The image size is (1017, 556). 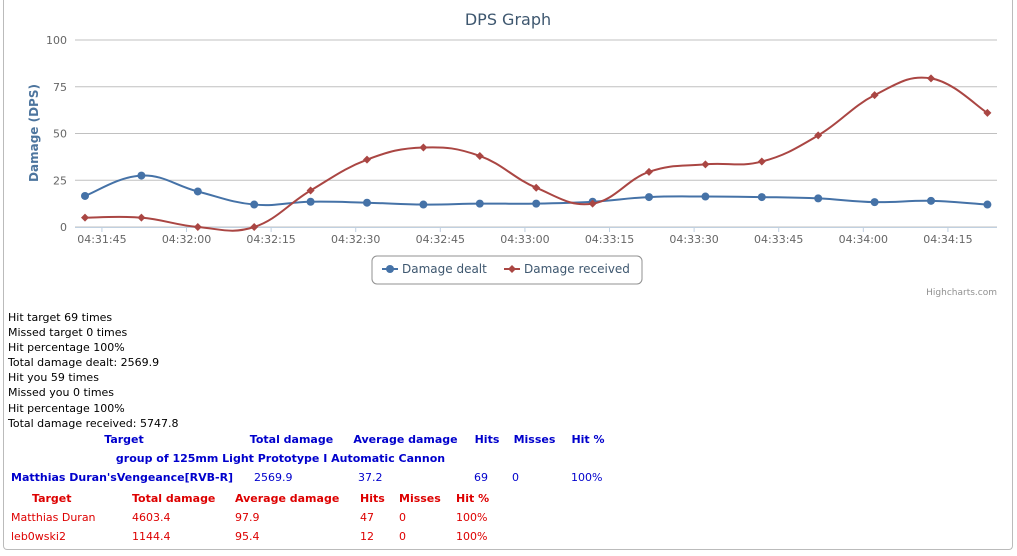 What do you see at coordinates (63, 227) in the screenshot?
I see `y-tick-label: 0` at bounding box center [63, 227].